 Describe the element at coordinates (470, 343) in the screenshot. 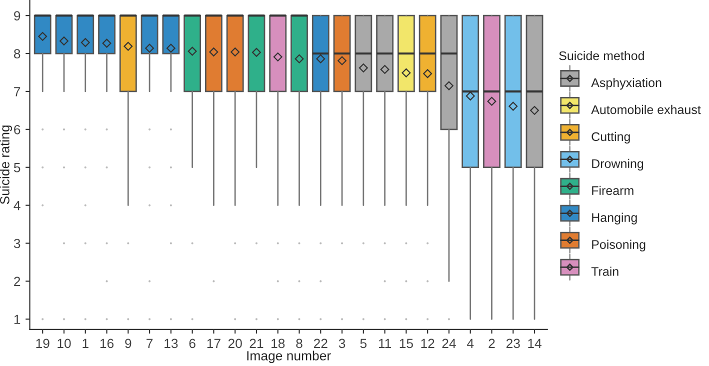

I see `x-tick-label: 4` at that location.